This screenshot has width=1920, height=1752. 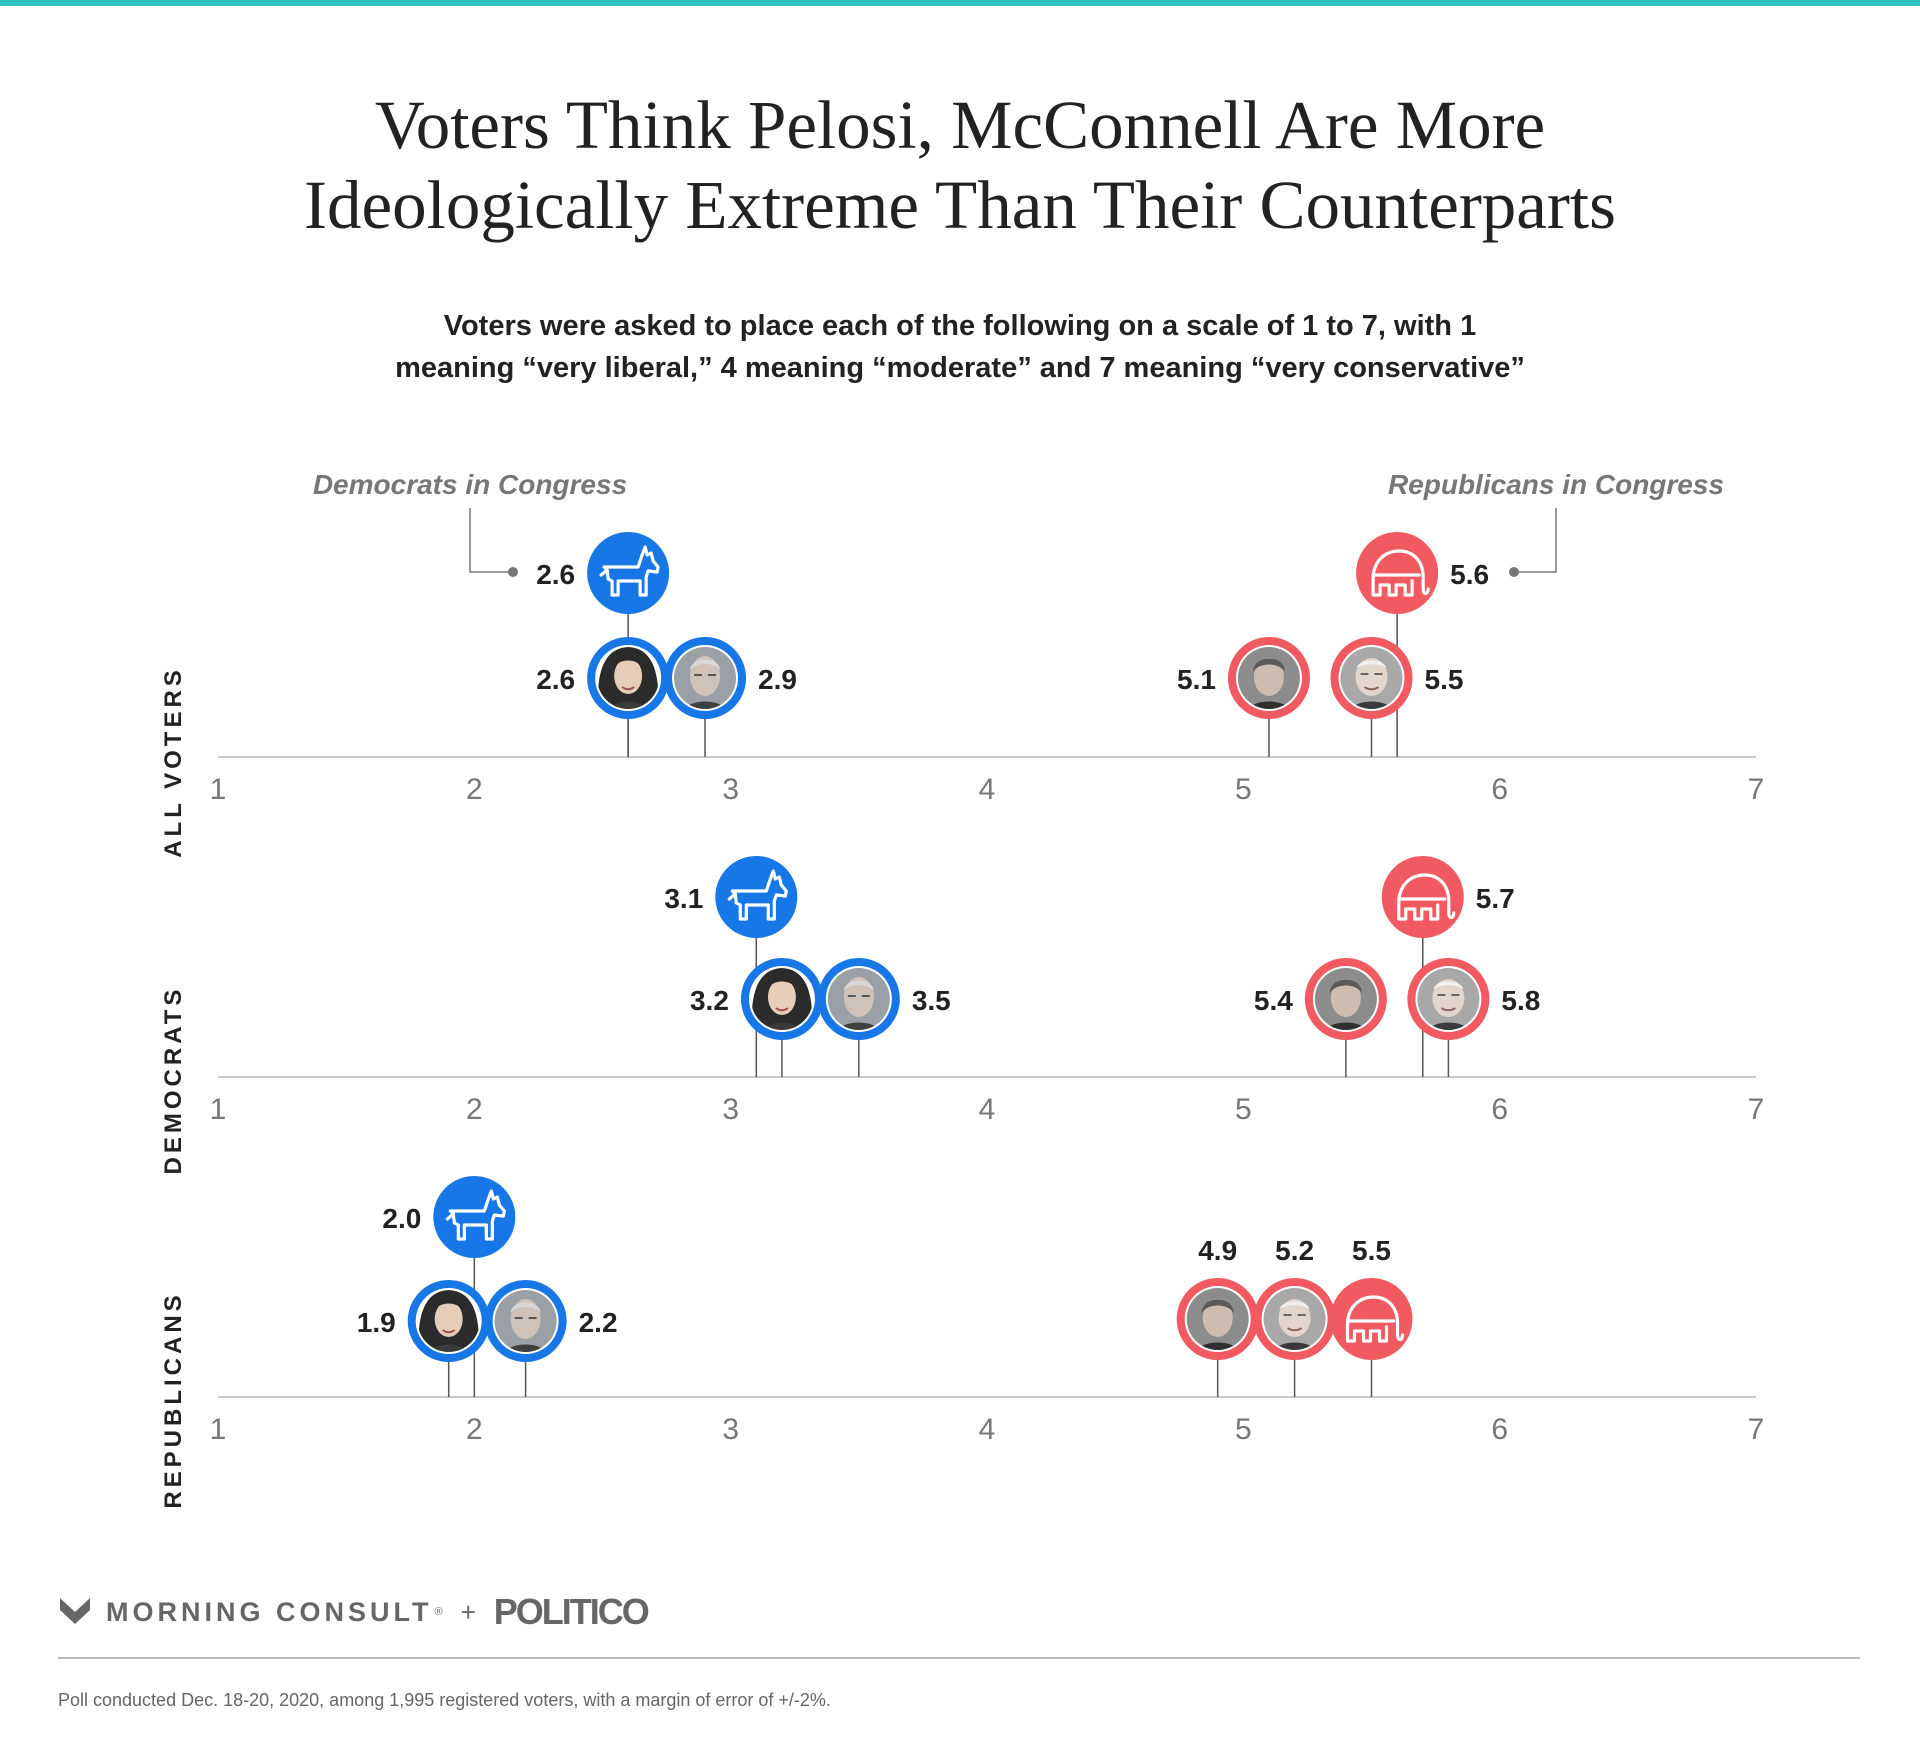 What do you see at coordinates (959, 1658) in the screenshot?
I see `footer-divider` at bounding box center [959, 1658].